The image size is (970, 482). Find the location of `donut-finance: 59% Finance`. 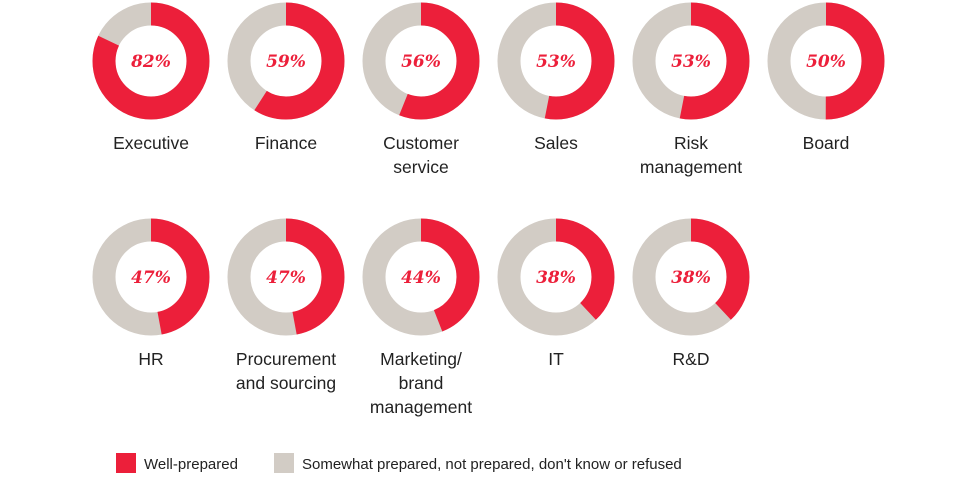

donut-finance: 59% Finance is located at coordinates (286, 77).